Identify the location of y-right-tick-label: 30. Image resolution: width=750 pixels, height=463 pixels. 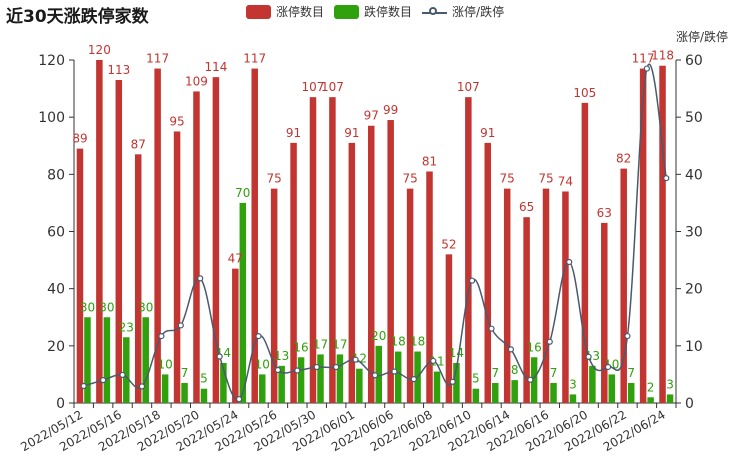
(694, 233).